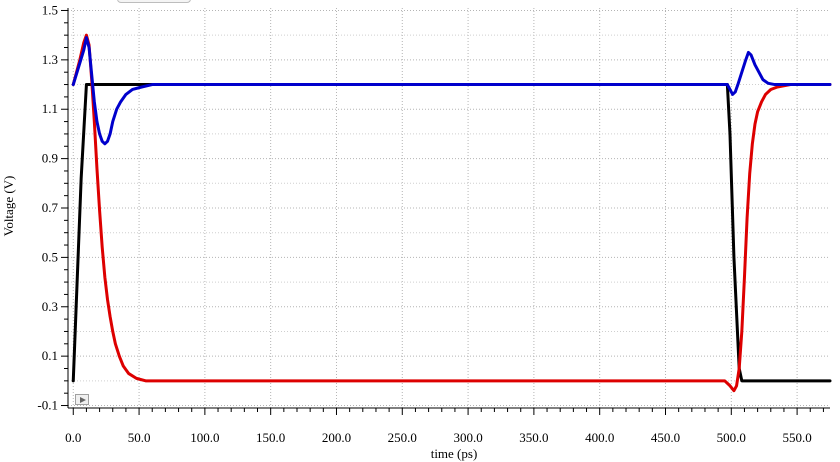 Image resolution: width=840 pixels, height=462 pixels. I want to click on y-tick-label: 0.1, so click(50, 355).